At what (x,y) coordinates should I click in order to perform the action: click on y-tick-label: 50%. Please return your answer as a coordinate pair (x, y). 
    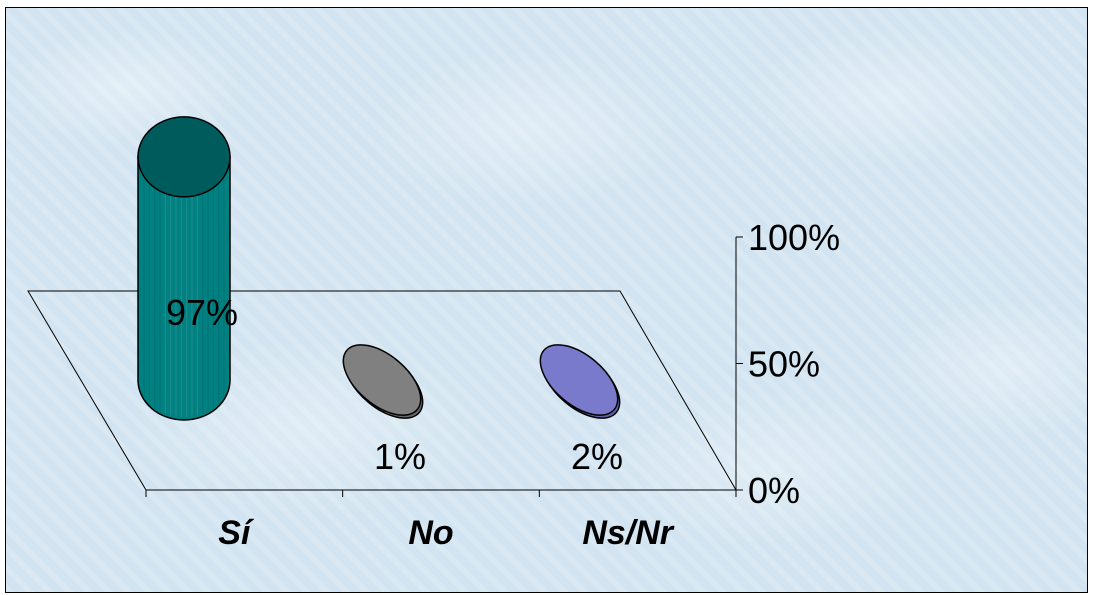
    Looking at the image, I should click on (784, 364).